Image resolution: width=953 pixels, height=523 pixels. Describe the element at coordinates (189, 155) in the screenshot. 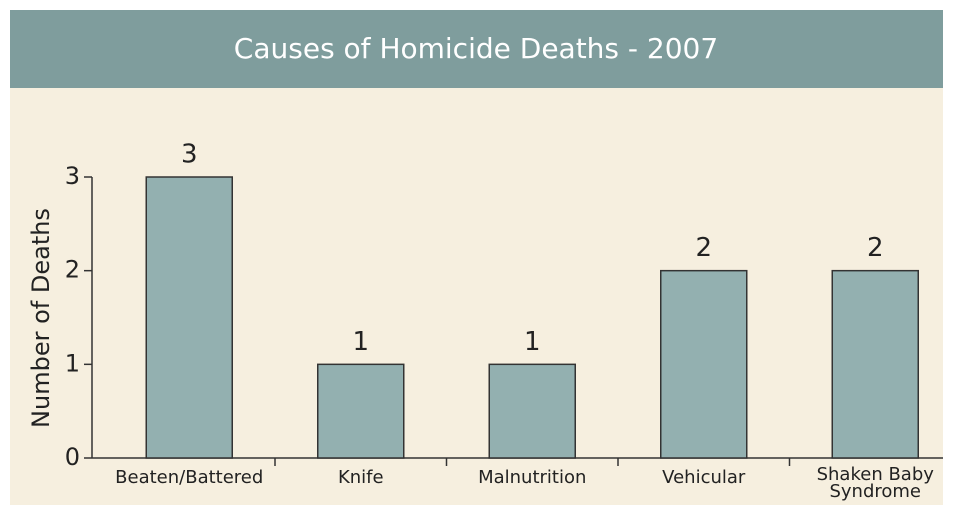

I see `value-label: 3` at that location.